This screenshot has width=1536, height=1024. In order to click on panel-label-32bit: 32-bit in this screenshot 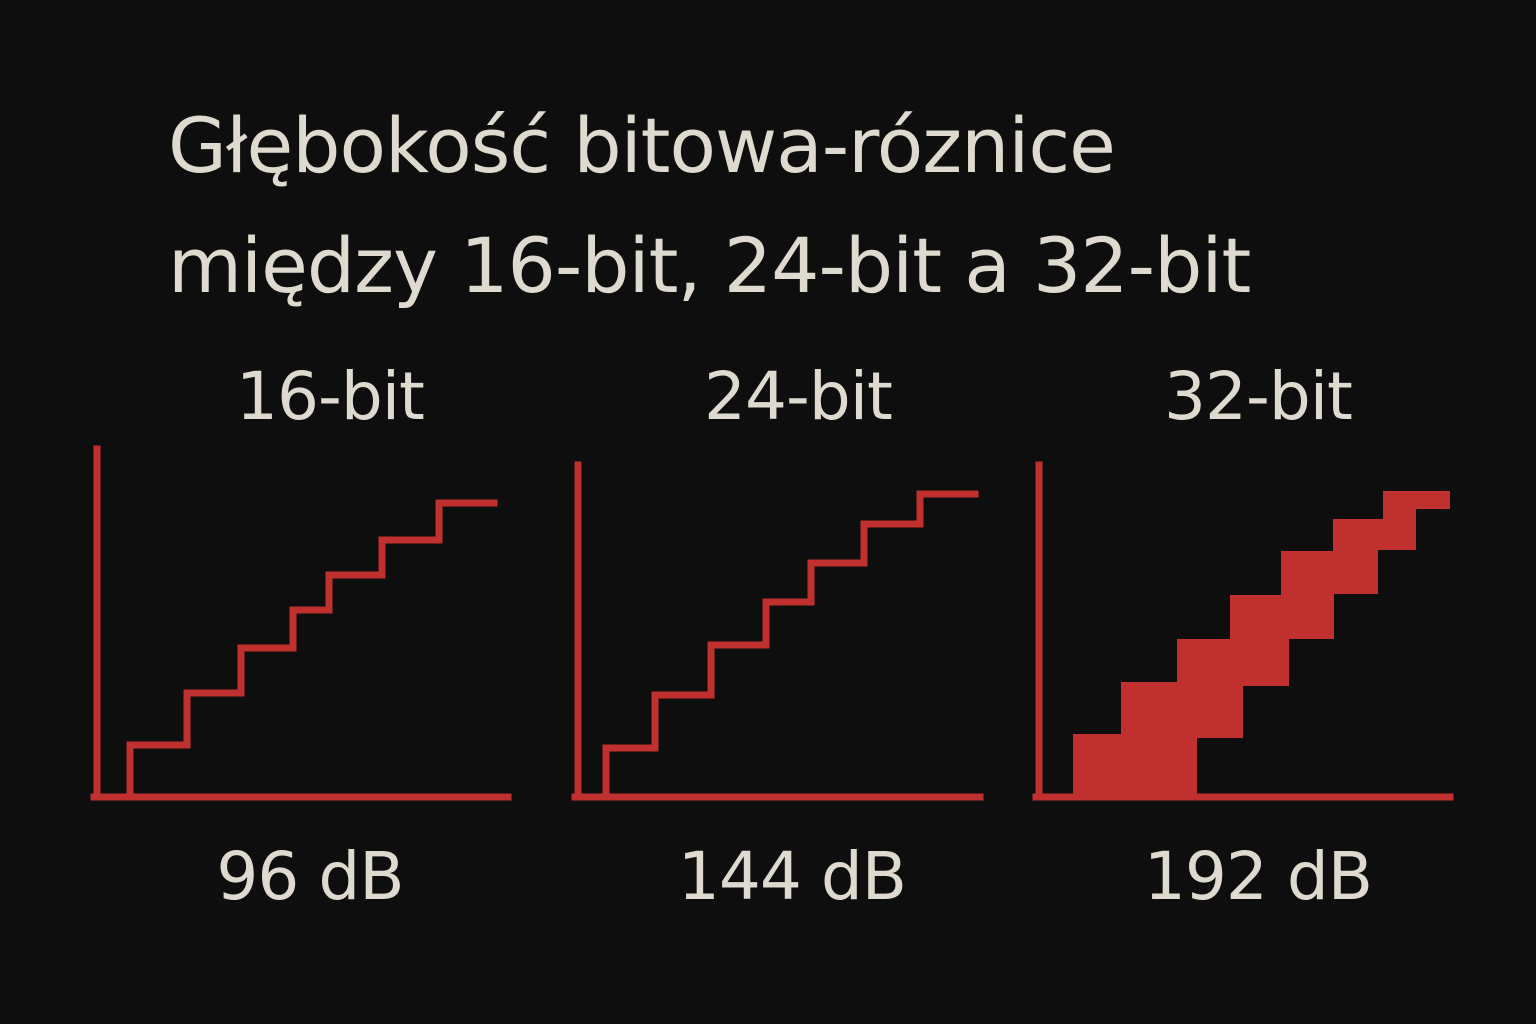, I will do `click(1258, 396)`.